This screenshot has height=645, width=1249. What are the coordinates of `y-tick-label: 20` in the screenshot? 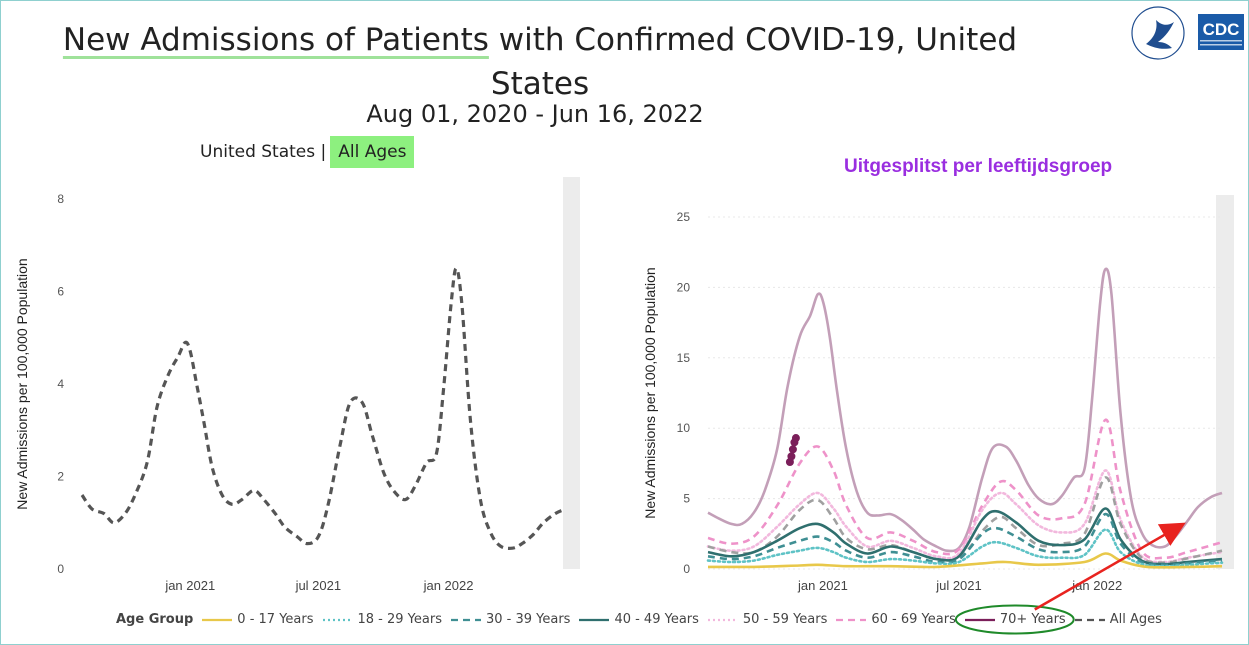 It's located at (684, 287).